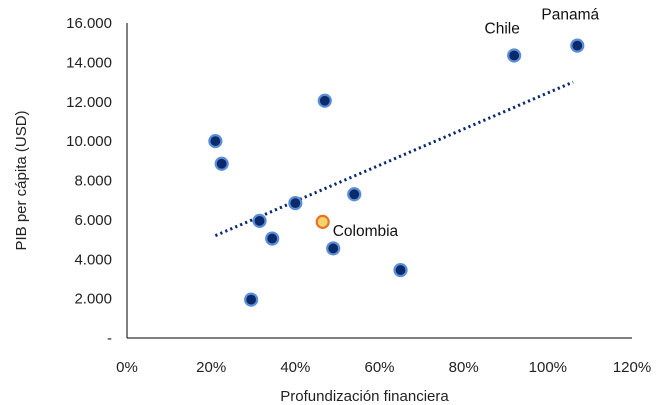  Describe the element at coordinates (89, 23) in the screenshot. I see `y-tick-label: 16.000` at that location.